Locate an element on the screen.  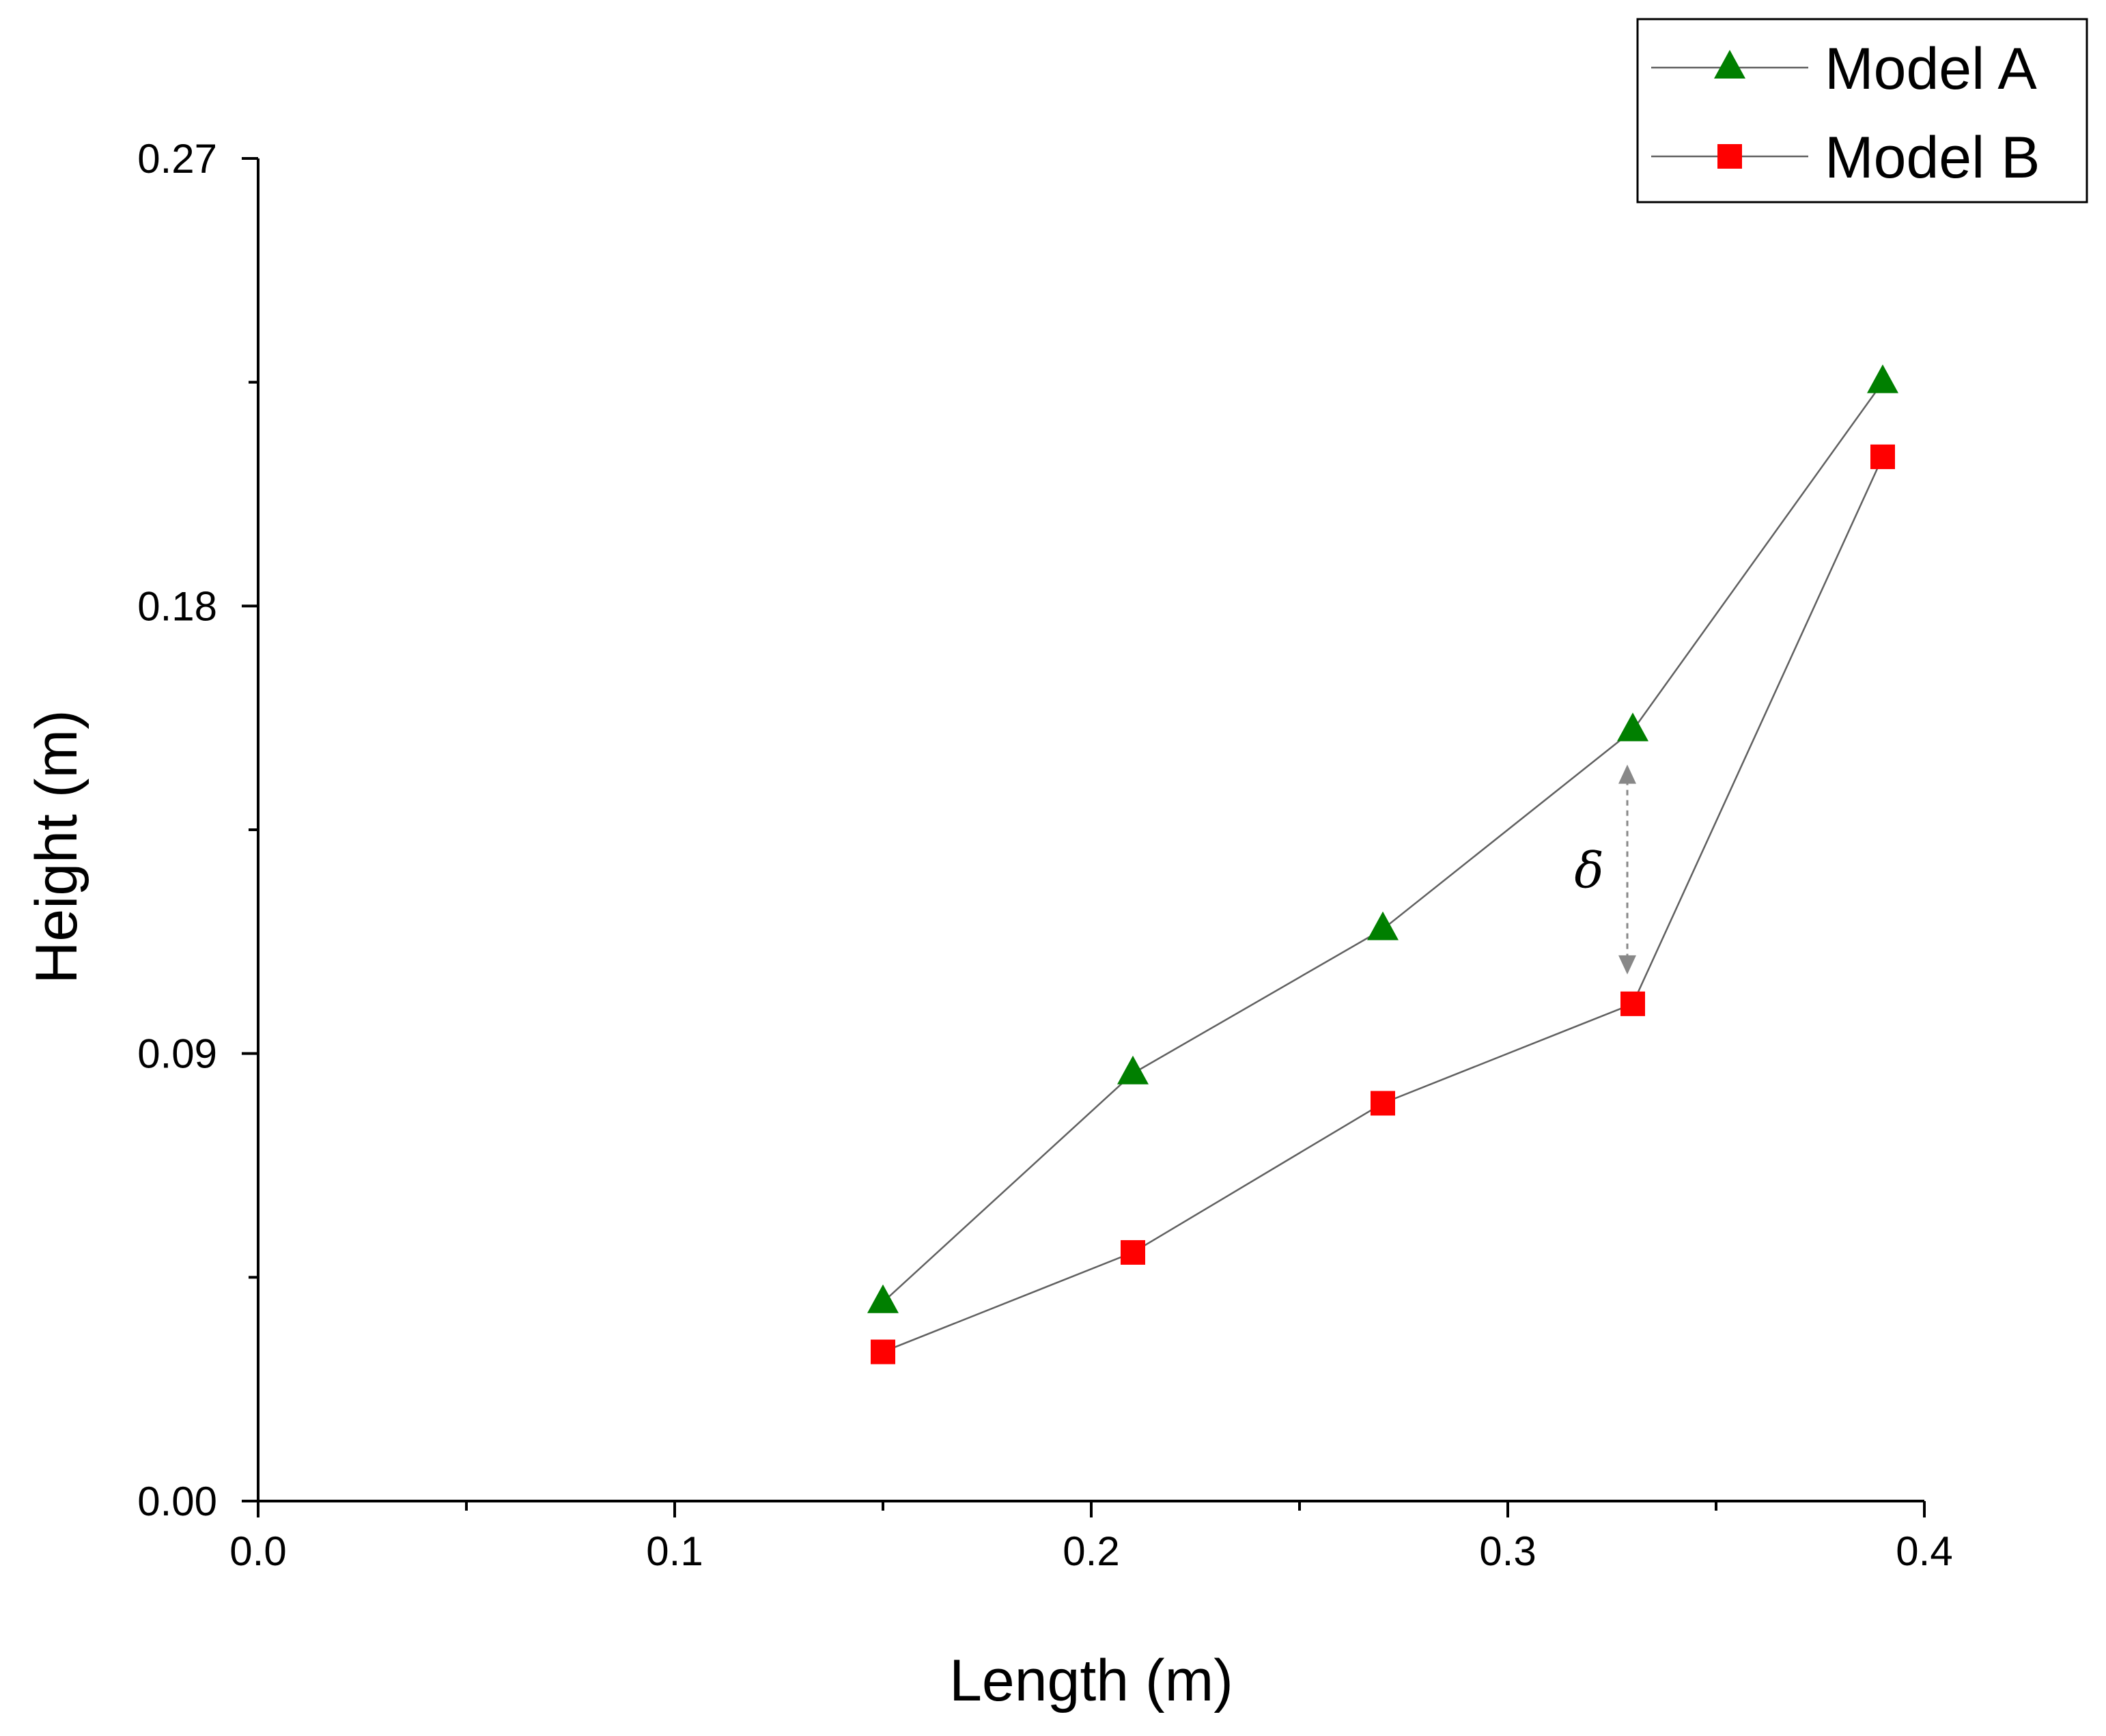
x-axis-ticks: 0.0 0.1 0.2 0.3 0.4 is located at coordinates (1091, 1538).